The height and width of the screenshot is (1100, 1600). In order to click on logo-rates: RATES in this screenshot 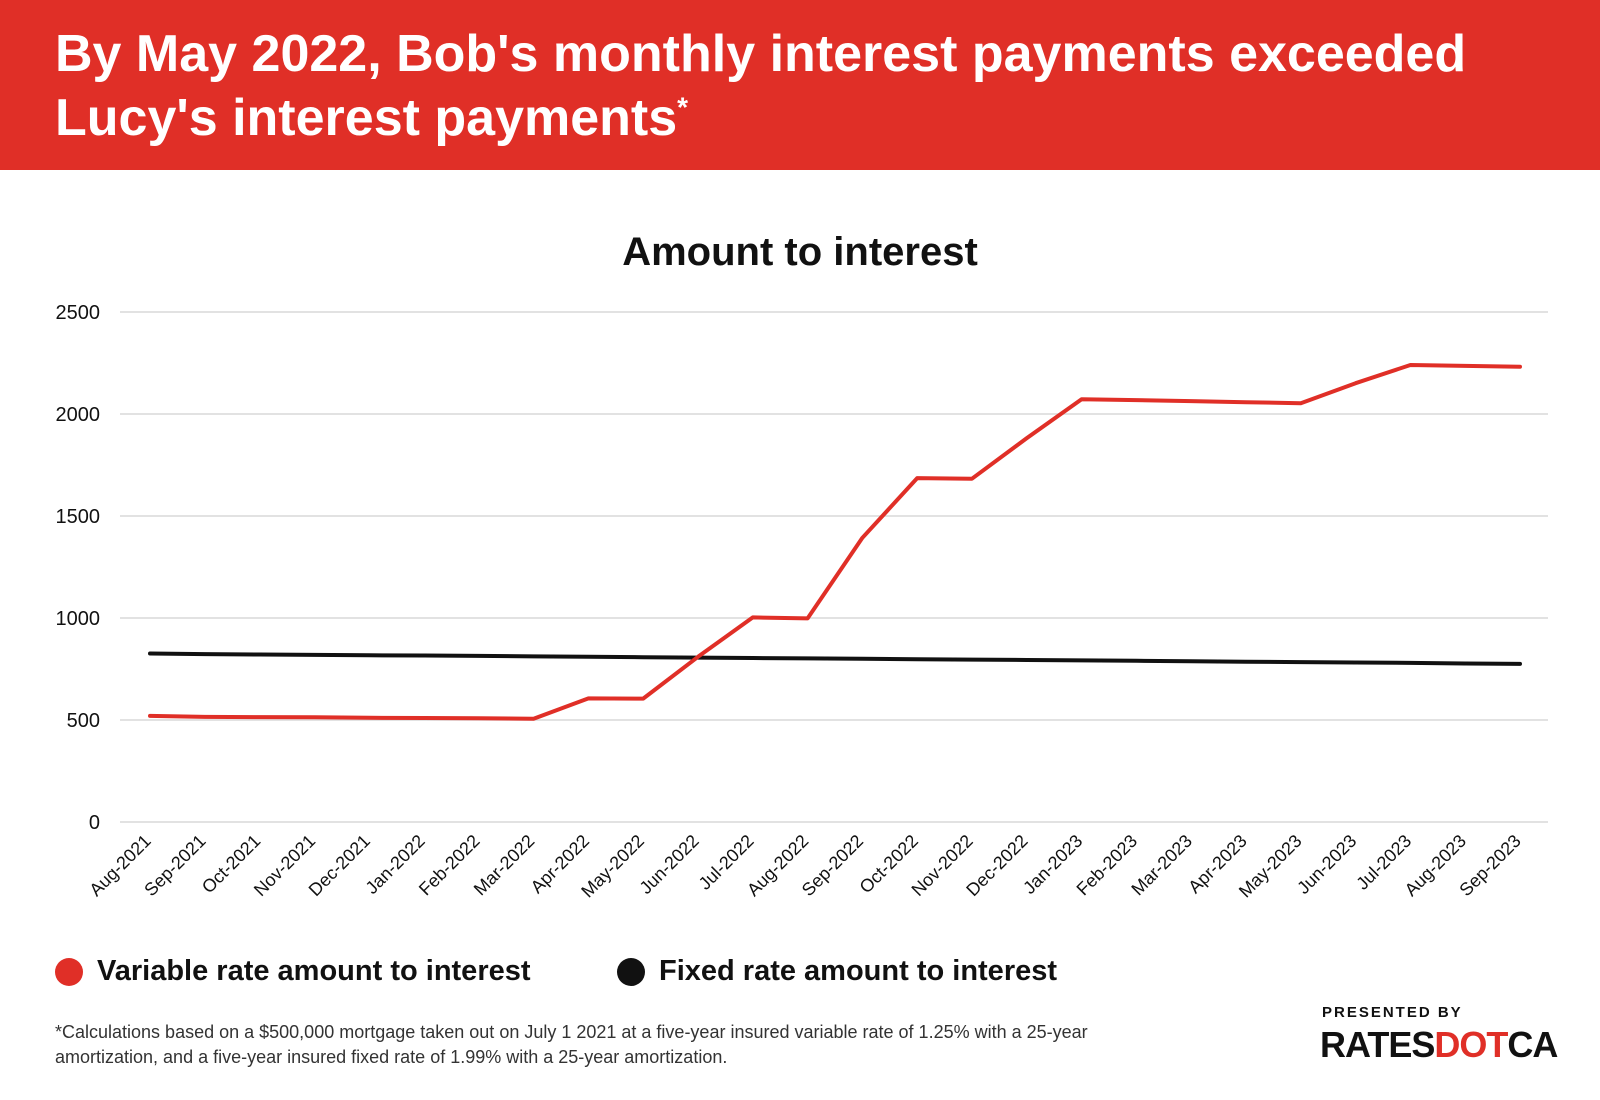, I will do `click(1377, 1044)`.